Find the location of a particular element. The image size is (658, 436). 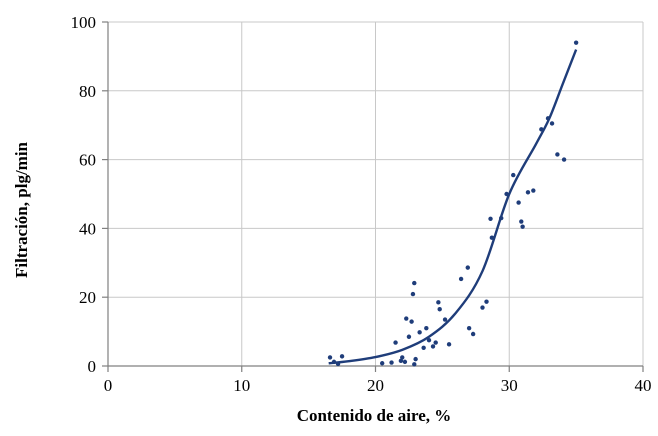

y-tick-label: 20 is located at coordinates (87, 297).